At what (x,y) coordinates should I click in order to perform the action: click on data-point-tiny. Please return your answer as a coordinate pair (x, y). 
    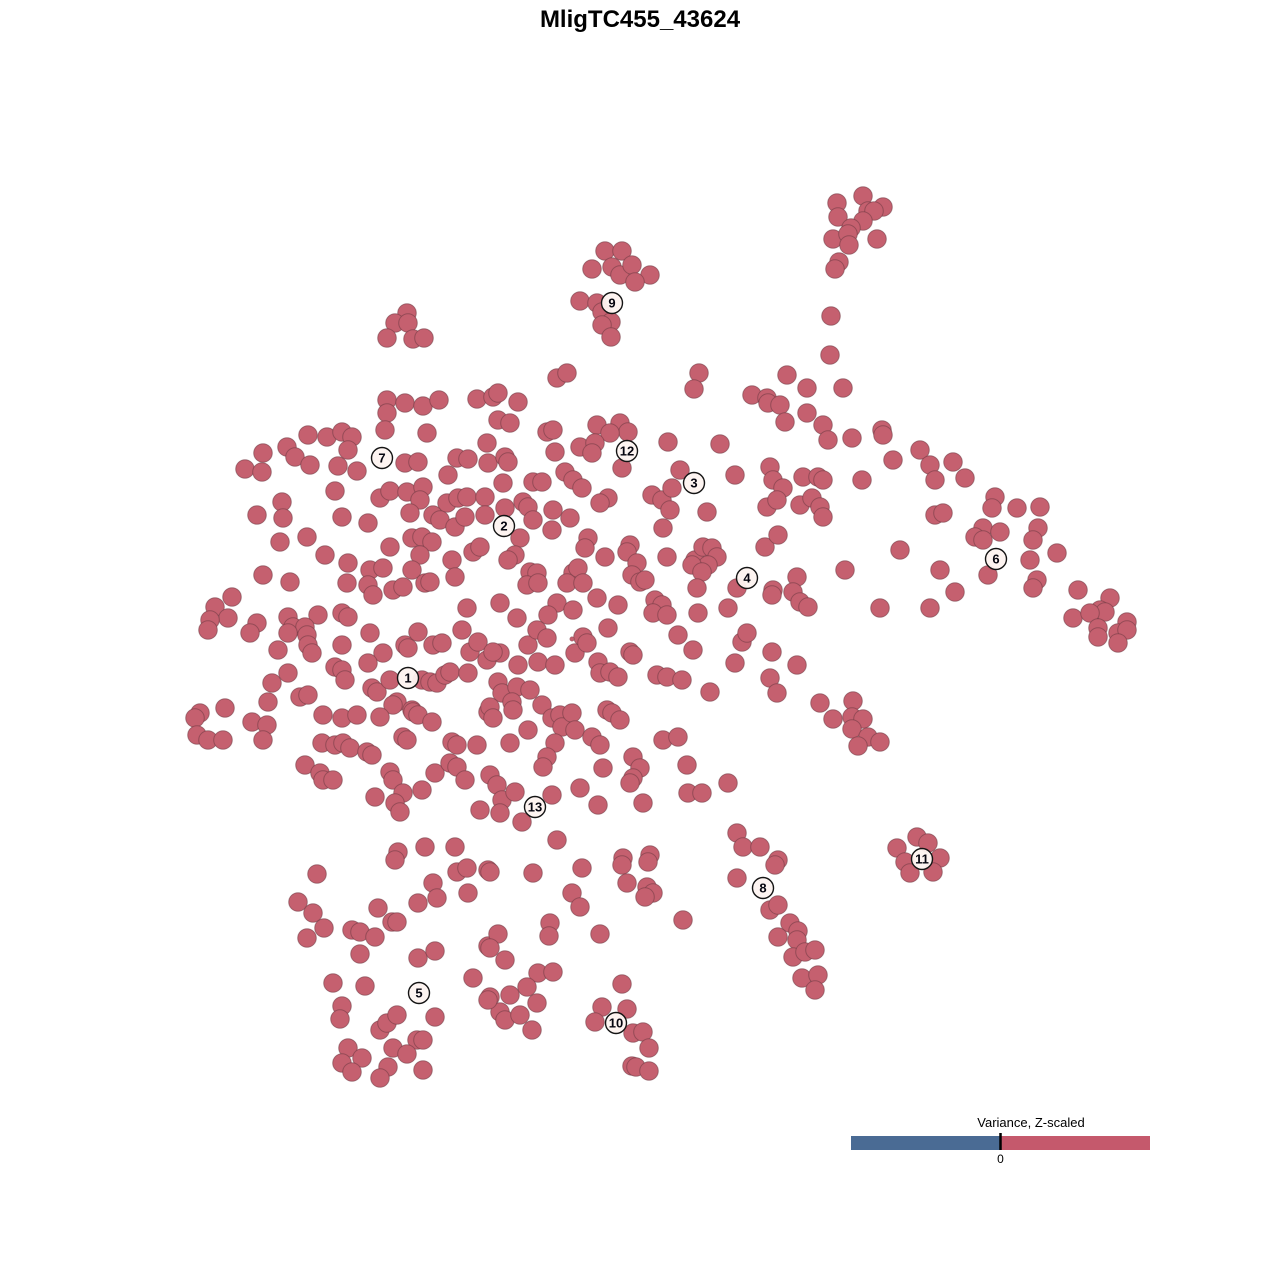
    Looking at the image, I should click on (572, 639).